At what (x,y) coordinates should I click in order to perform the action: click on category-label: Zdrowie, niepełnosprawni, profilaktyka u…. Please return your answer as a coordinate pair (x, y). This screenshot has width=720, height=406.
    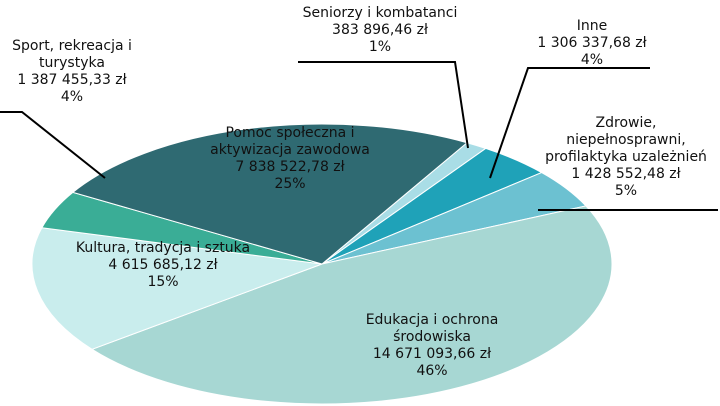
    Looking at the image, I should click on (626, 140).